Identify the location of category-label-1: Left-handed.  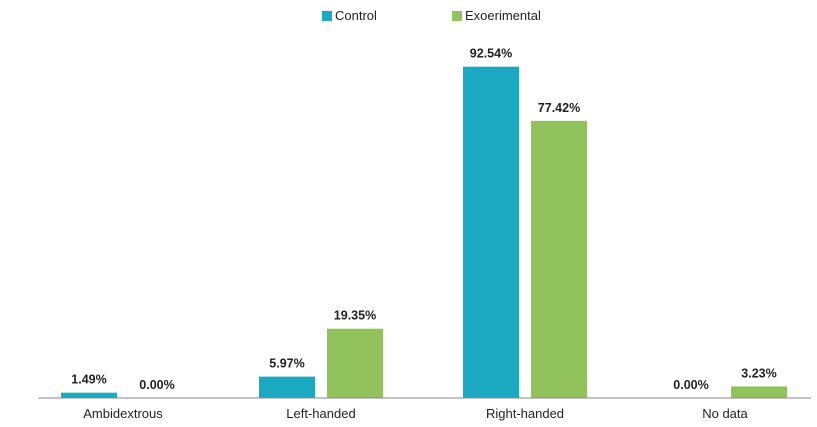
(320, 413).